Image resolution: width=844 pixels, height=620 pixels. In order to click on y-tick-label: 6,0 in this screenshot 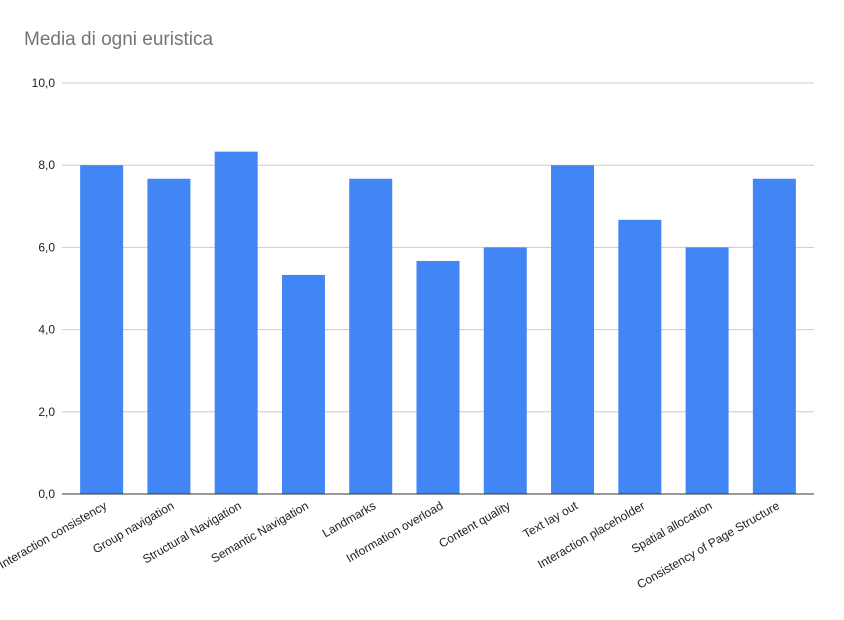, I will do `click(46, 247)`.